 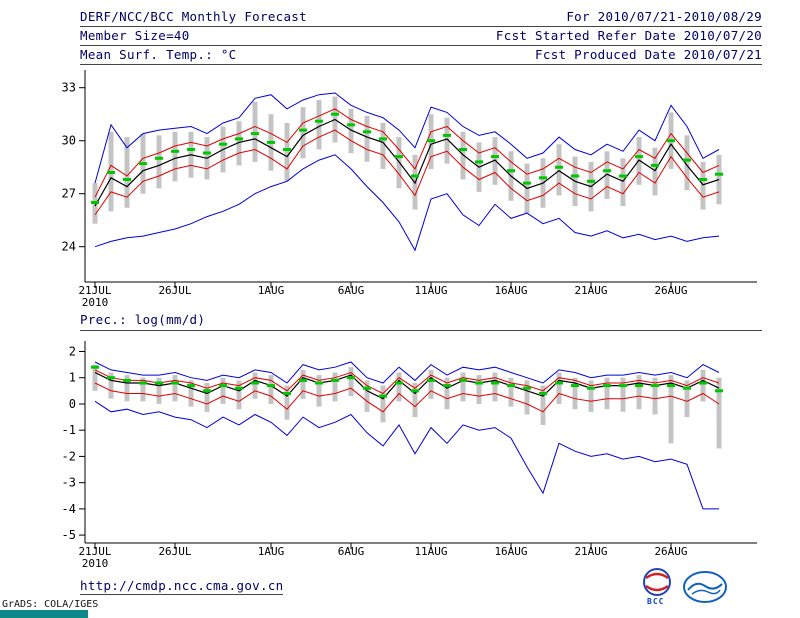 I want to click on prec-y-tick-label: -5, so click(x=69, y=535).